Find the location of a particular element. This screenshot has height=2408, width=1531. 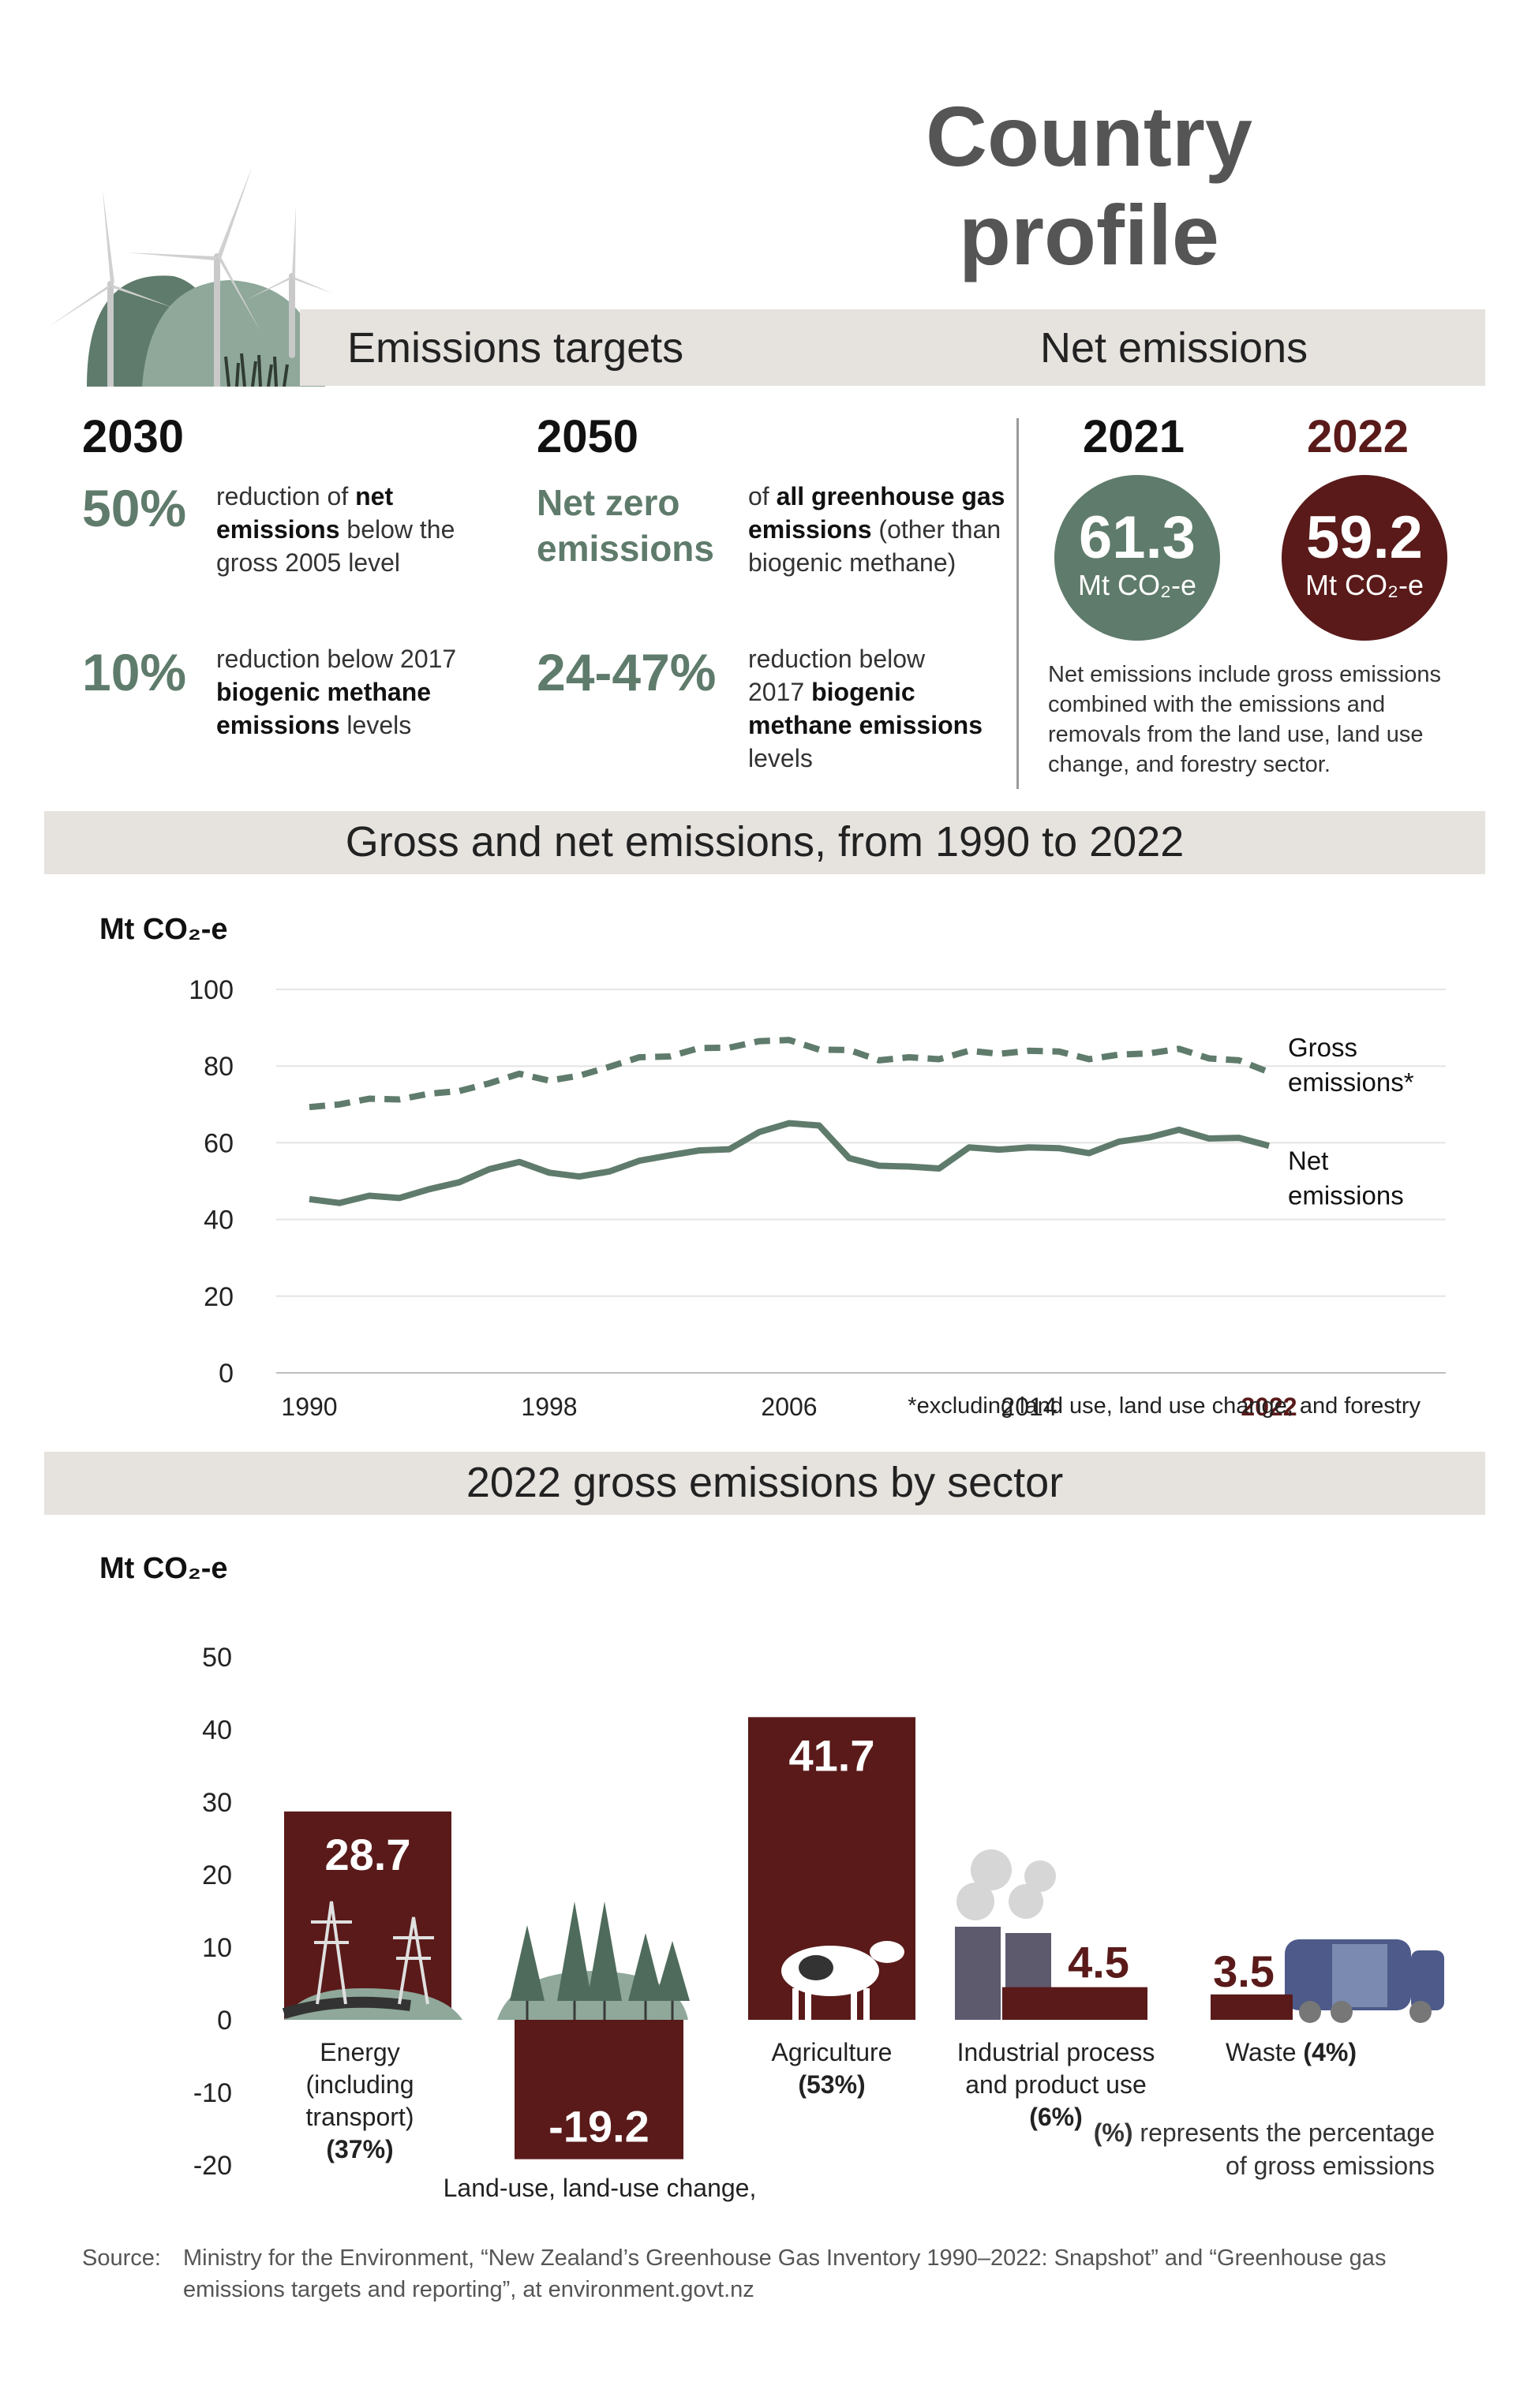

category-text: transport) is located at coordinates (360, 2117).